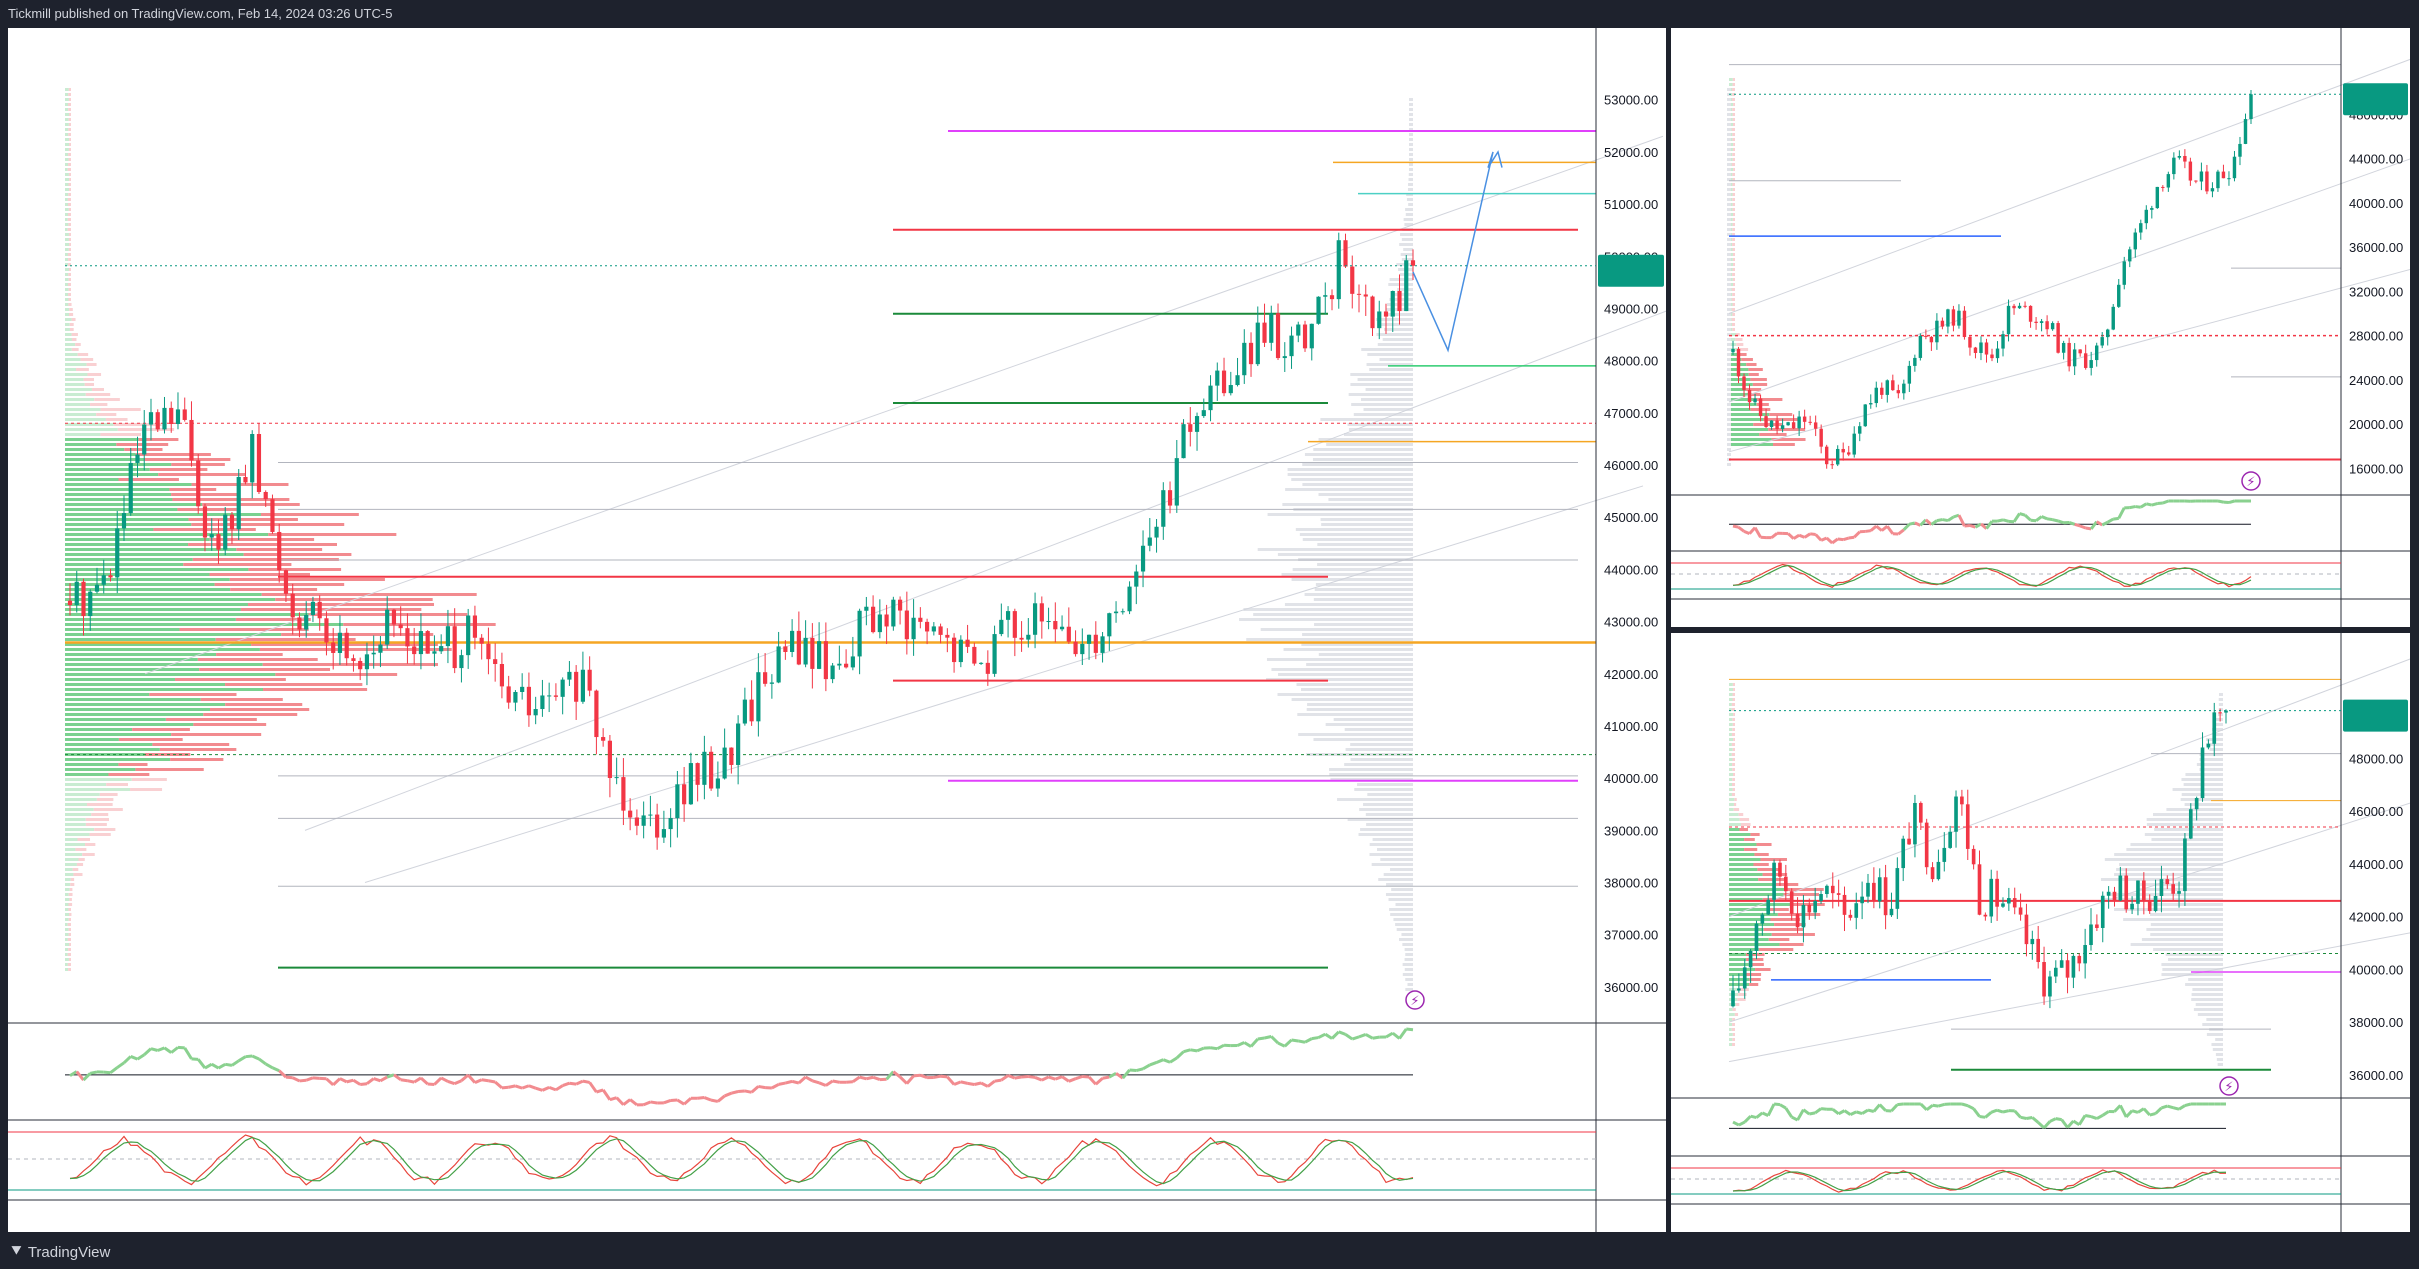 Image resolution: width=2419 pixels, height=1269 pixels. What do you see at coordinates (2250, 481) in the screenshot?
I see `lightning-icon: ⚡` at bounding box center [2250, 481].